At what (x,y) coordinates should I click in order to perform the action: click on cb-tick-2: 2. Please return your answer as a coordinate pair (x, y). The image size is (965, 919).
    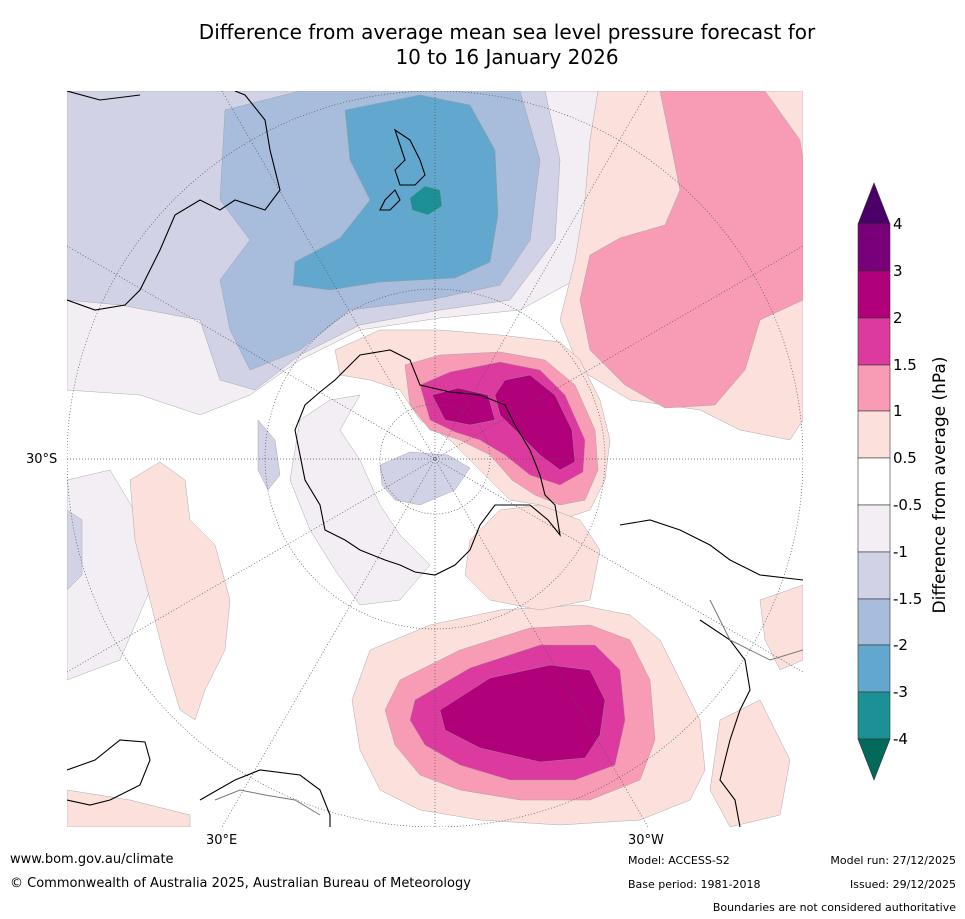
    Looking at the image, I should click on (898, 318).